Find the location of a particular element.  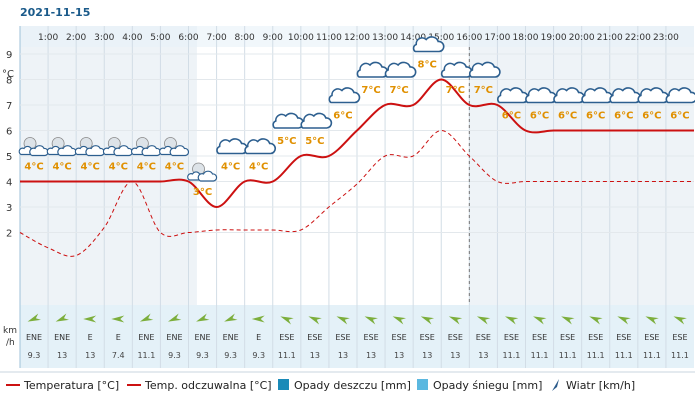

legend-swatch-rain is located at coordinates (283, 384).